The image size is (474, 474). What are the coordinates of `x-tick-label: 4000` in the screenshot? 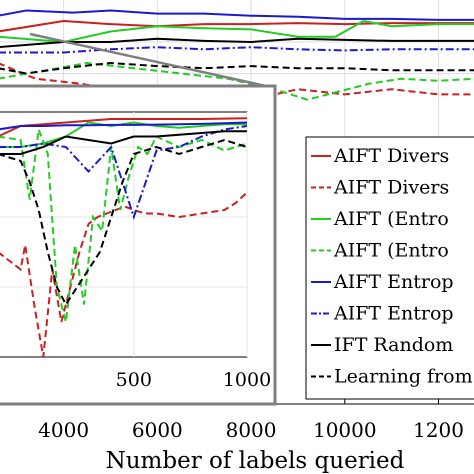 It's located at (63, 430).